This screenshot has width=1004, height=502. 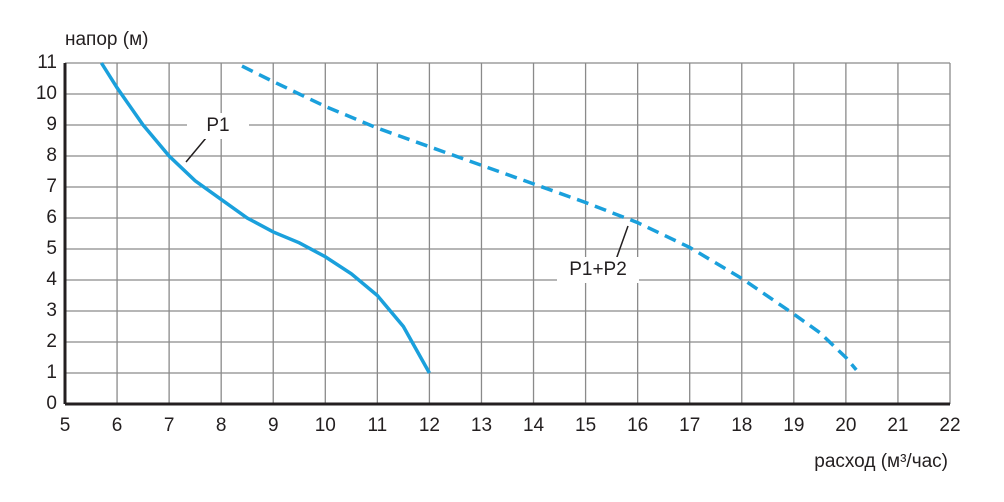 What do you see at coordinates (325, 425) in the screenshot?
I see `x-tick-label: 10` at bounding box center [325, 425].